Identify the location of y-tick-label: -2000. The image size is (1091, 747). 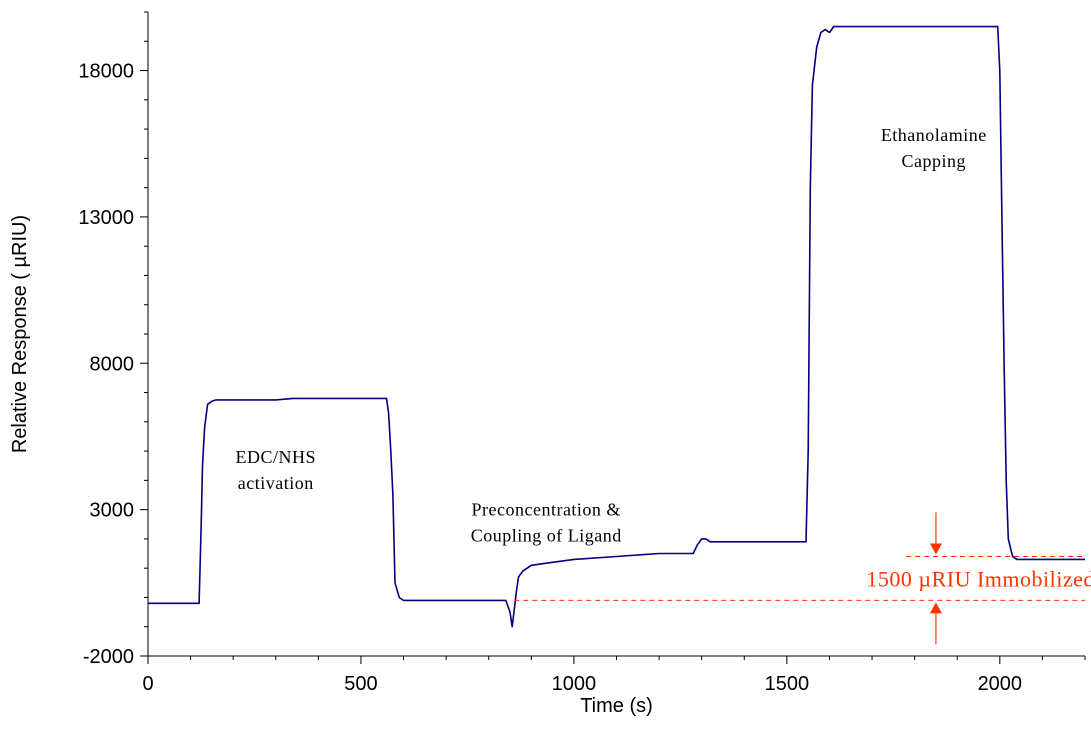
(108, 657).